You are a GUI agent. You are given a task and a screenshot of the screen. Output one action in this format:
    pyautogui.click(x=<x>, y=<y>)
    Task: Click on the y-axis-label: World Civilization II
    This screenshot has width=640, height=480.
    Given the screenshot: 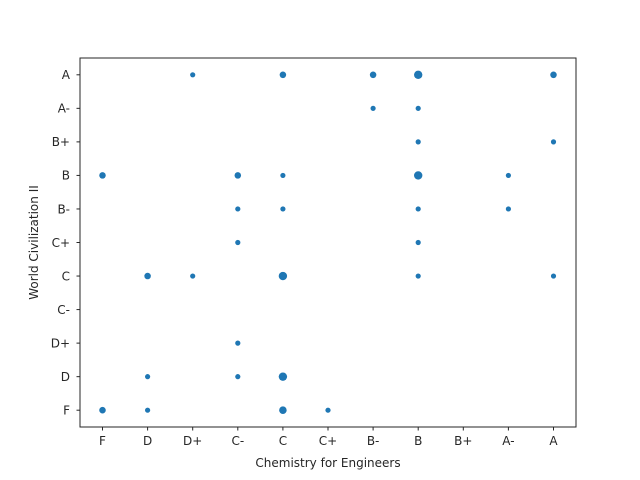 What is the action you would take?
    pyautogui.click(x=34, y=242)
    